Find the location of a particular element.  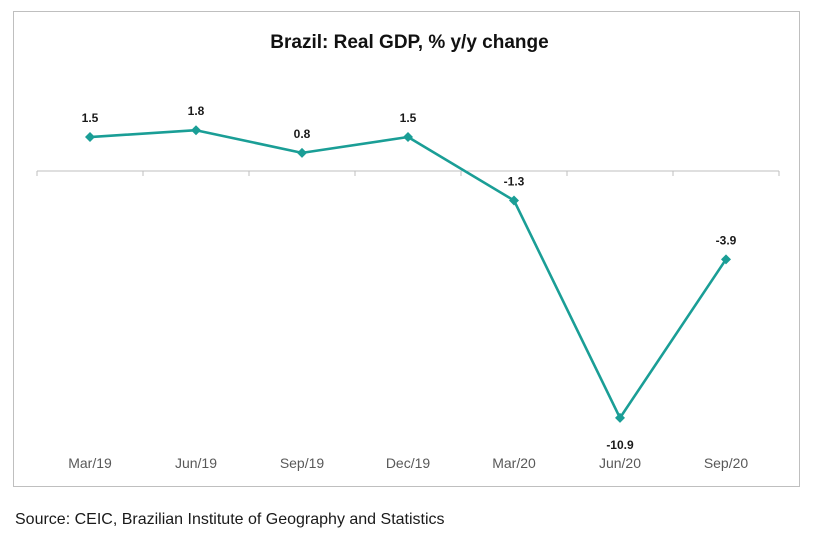

x-tick-label: Dec/19 is located at coordinates (408, 463).